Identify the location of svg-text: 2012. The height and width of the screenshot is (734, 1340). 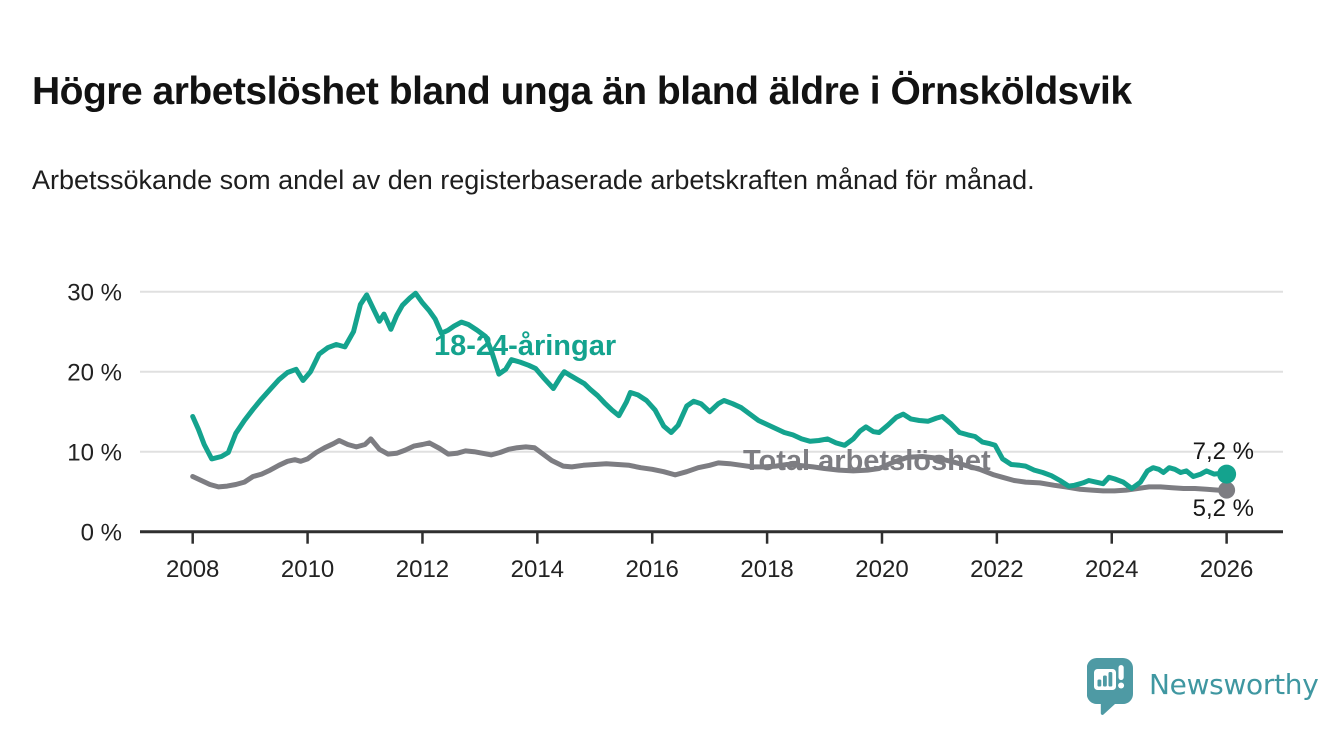
(422, 569).